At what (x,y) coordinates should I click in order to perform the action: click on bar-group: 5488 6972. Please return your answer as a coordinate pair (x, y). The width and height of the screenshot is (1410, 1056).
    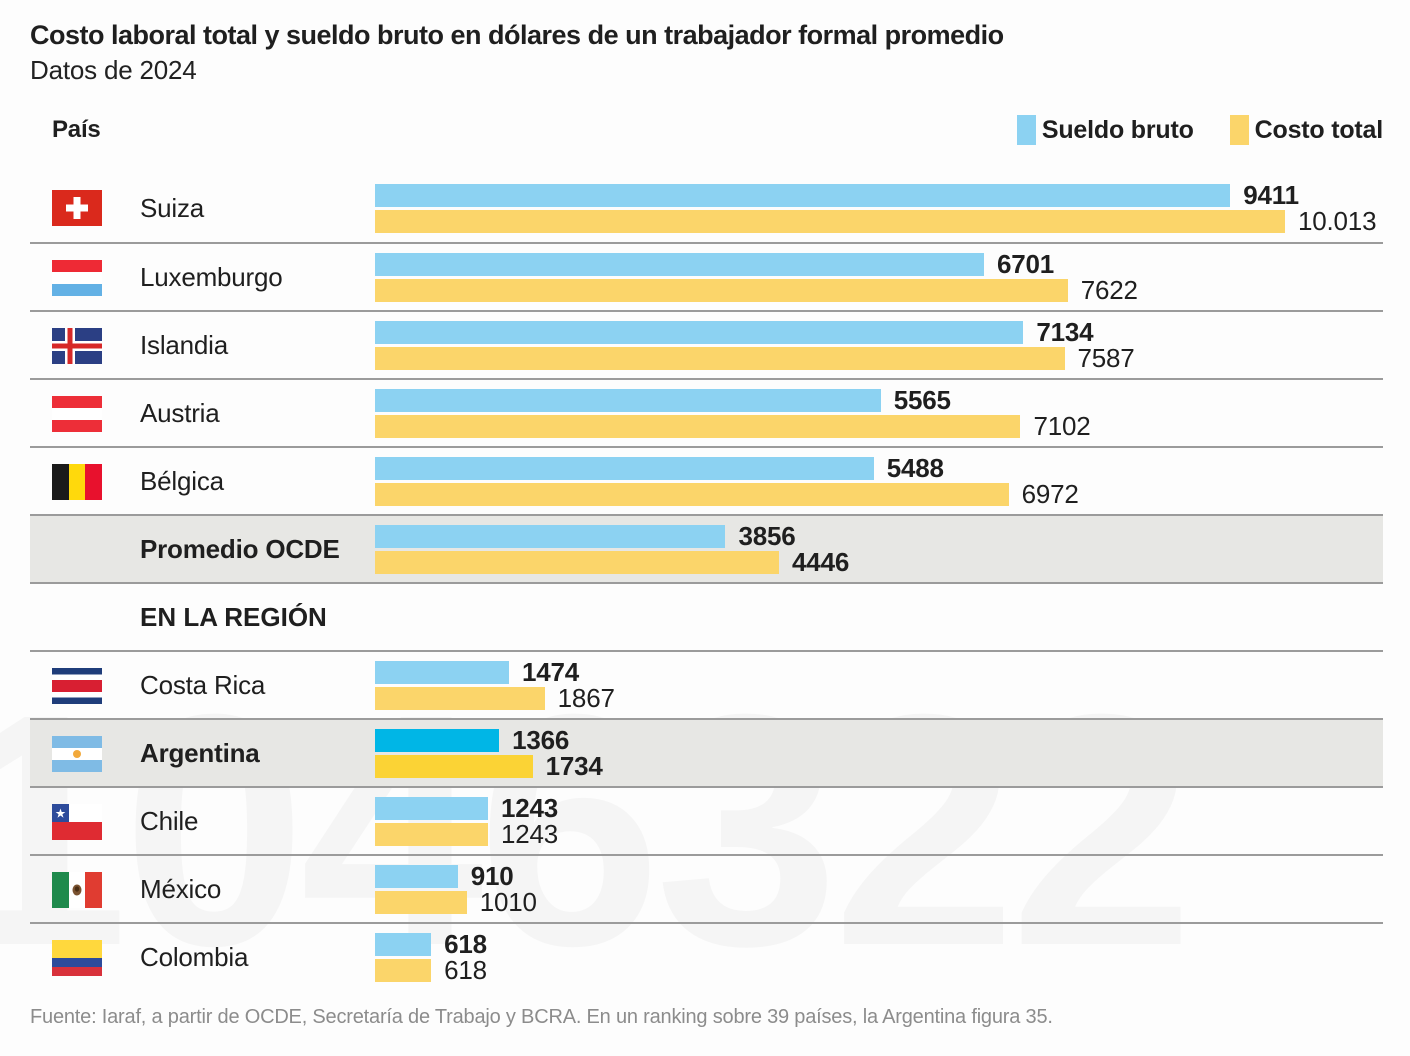
    Looking at the image, I should click on (879, 481).